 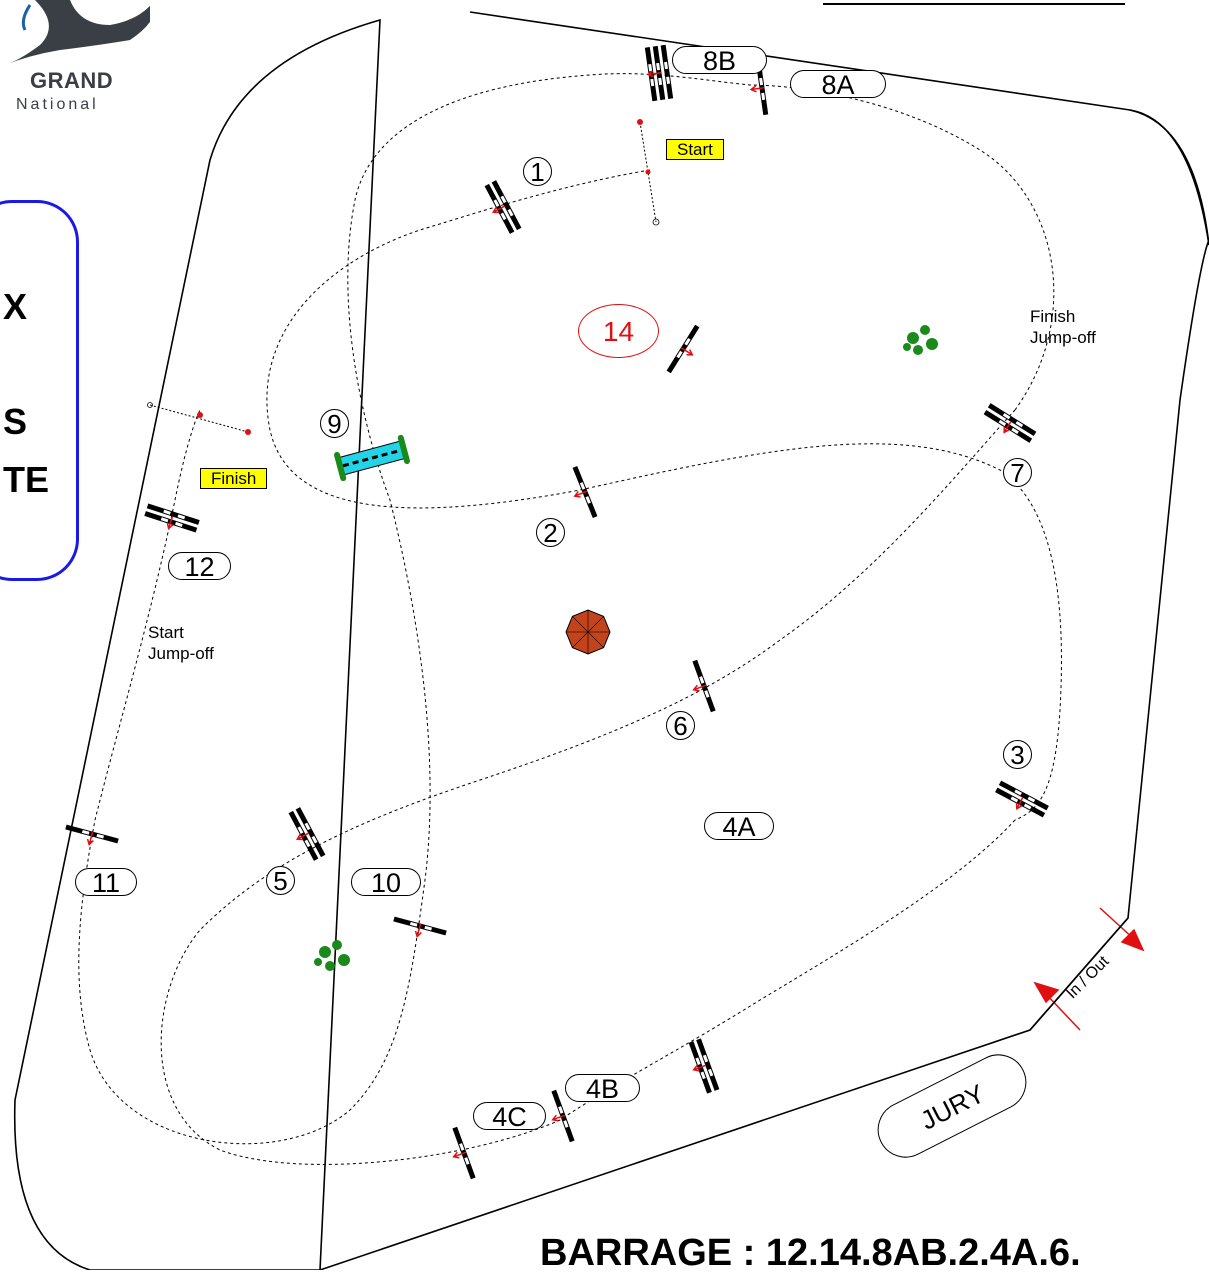 I want to click on obstacle-label-6: 6, so click(x=680, y=726).